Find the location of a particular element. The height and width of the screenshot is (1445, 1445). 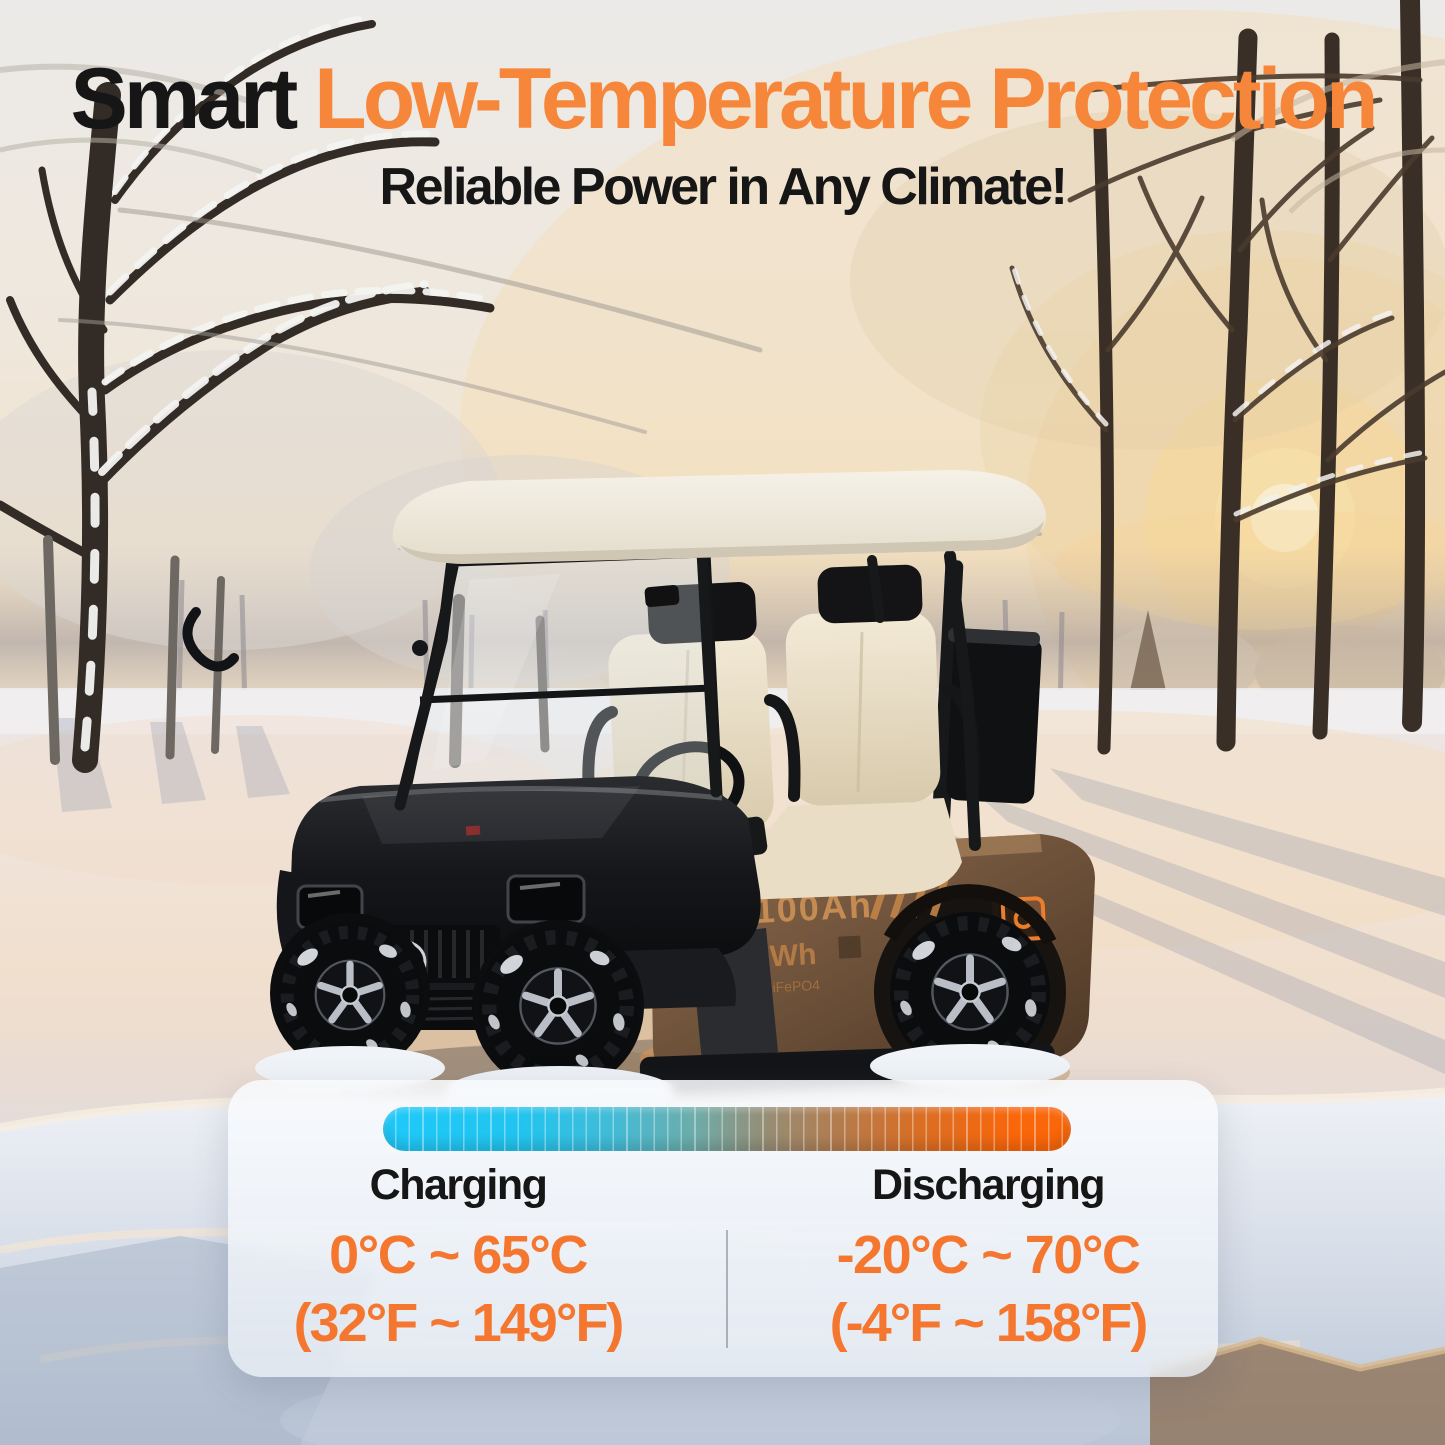

discharging-column: Discharging -20°C ~ 70°C (-4°F ~ 158°F) is located at coordinates (988, 1257).